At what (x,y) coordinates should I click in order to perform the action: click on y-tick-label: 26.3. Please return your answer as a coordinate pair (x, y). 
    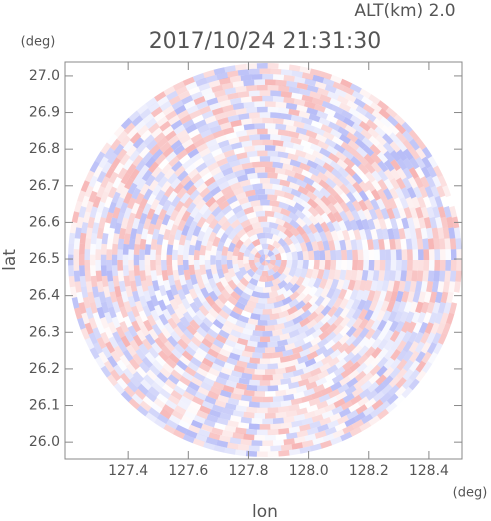
    Looking at the image, I should click on (44, 332).